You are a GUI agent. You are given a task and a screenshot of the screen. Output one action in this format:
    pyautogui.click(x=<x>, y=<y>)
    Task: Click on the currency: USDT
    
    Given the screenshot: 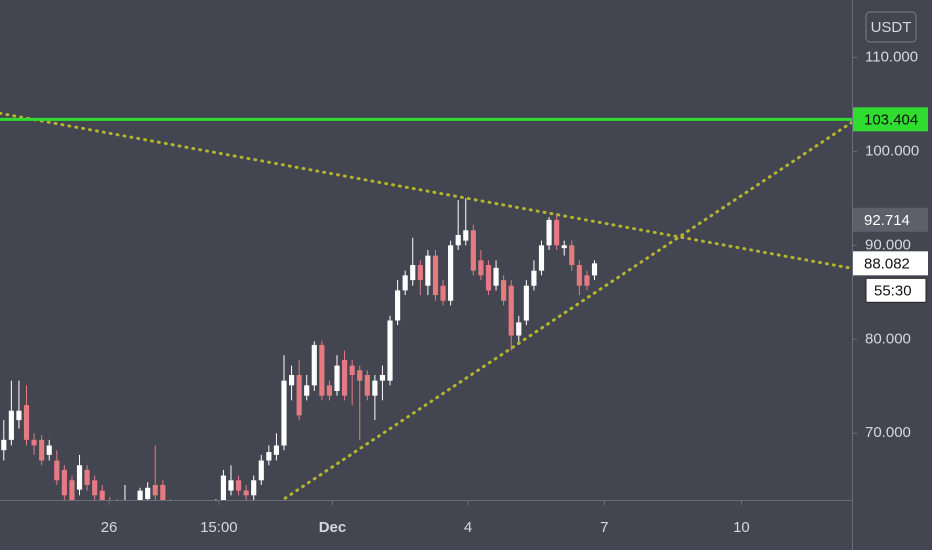 What is the action you would take?
    pyautogui.click(x=891, y=27)
    